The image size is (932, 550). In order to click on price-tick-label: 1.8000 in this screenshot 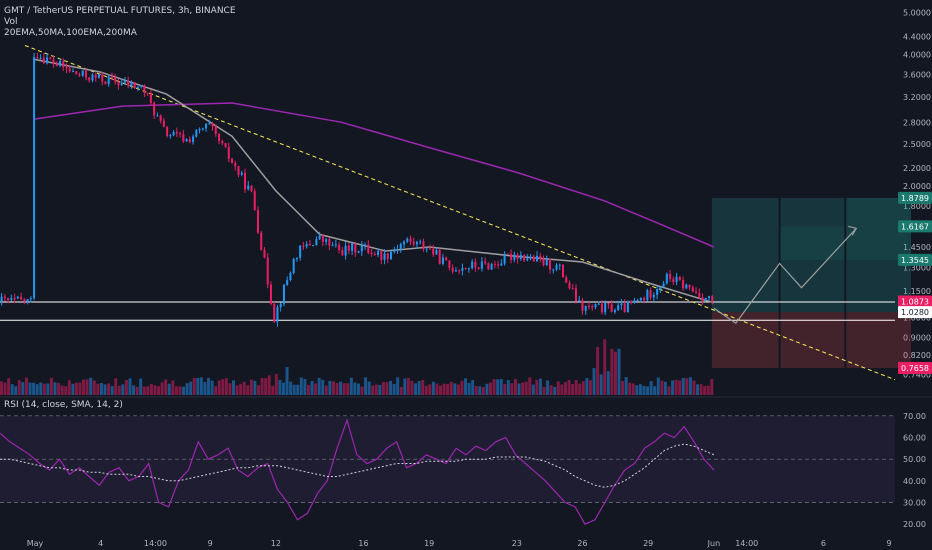, I will do `click(917, 206)`.